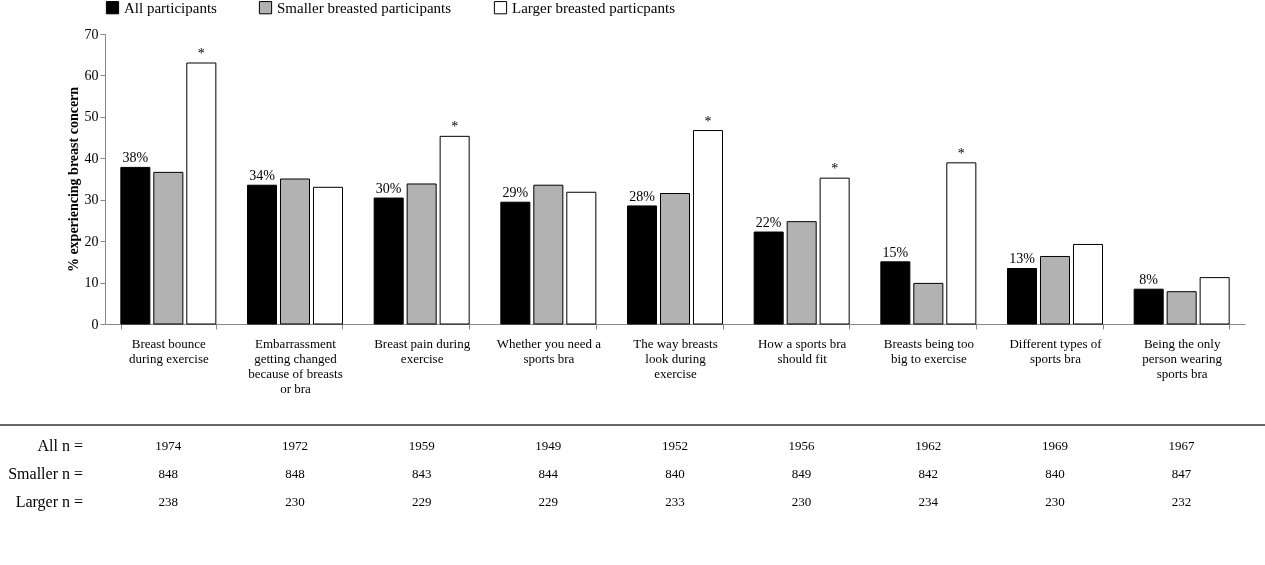 The width and height of the screenshot is (1265, 565). I want to click on data-label: 30%, so click(388, 189).